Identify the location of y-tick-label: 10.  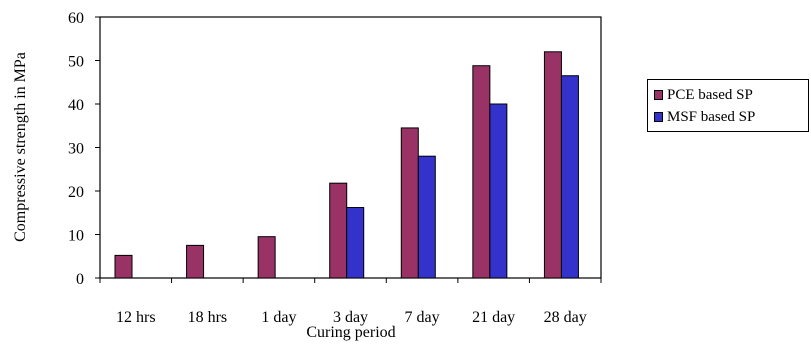
(76, 236).